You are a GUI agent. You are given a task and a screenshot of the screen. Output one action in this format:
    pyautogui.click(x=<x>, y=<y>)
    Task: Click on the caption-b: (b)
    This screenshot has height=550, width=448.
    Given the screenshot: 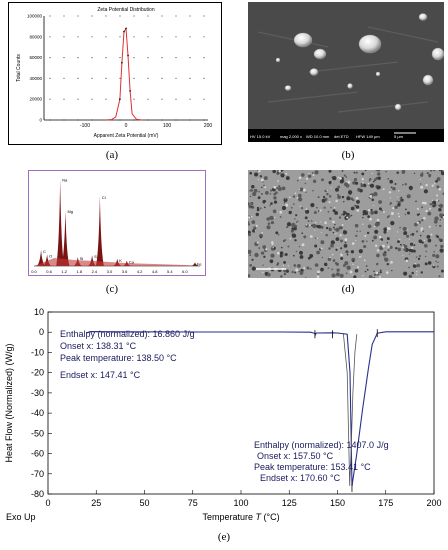 What is the action you would take?
    pyautogui.click(x=348, y=155)
    